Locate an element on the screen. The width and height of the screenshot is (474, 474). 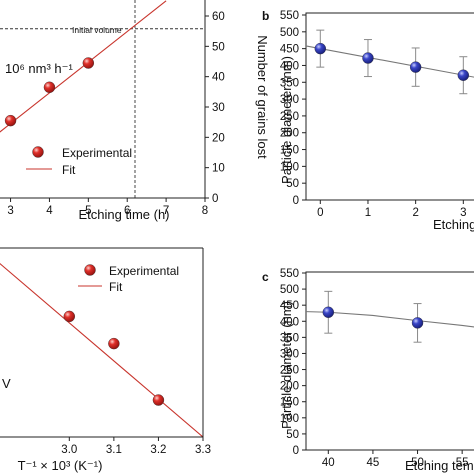
panel-a-x-axis-label: Etching time (h) is located at coordinates (123, 214).